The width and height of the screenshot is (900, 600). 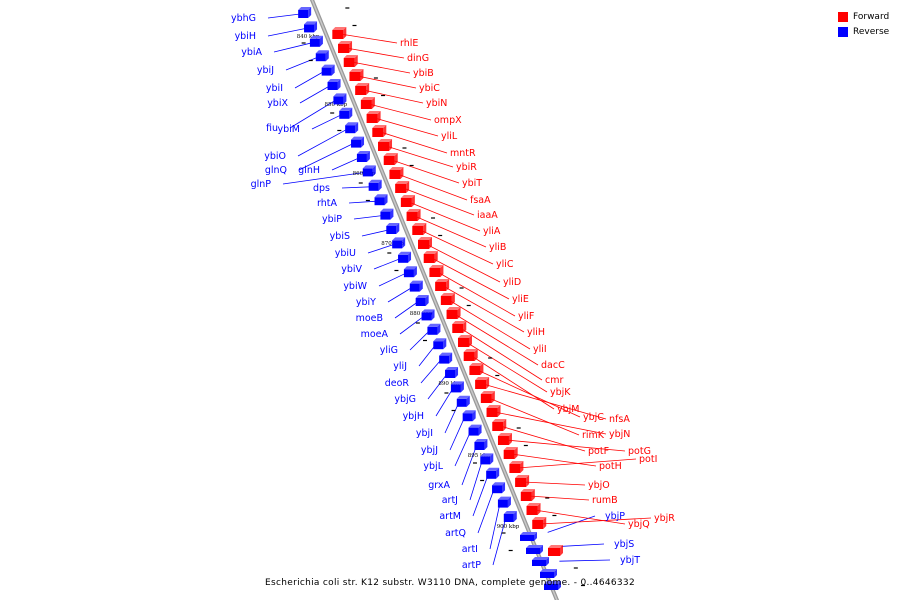 I want to click on forward-gene-label: yliD, so click(x=512, y=282).